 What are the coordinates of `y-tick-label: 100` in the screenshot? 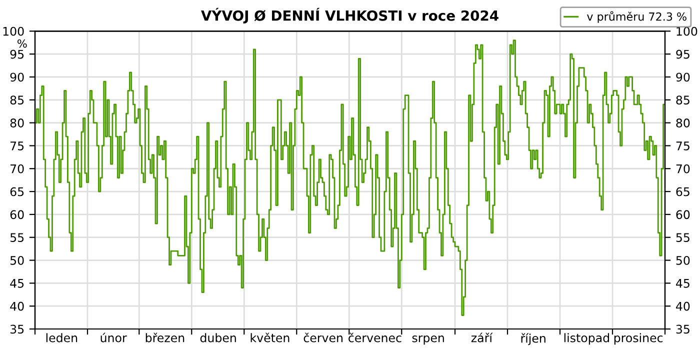 It's located at (13, 31).